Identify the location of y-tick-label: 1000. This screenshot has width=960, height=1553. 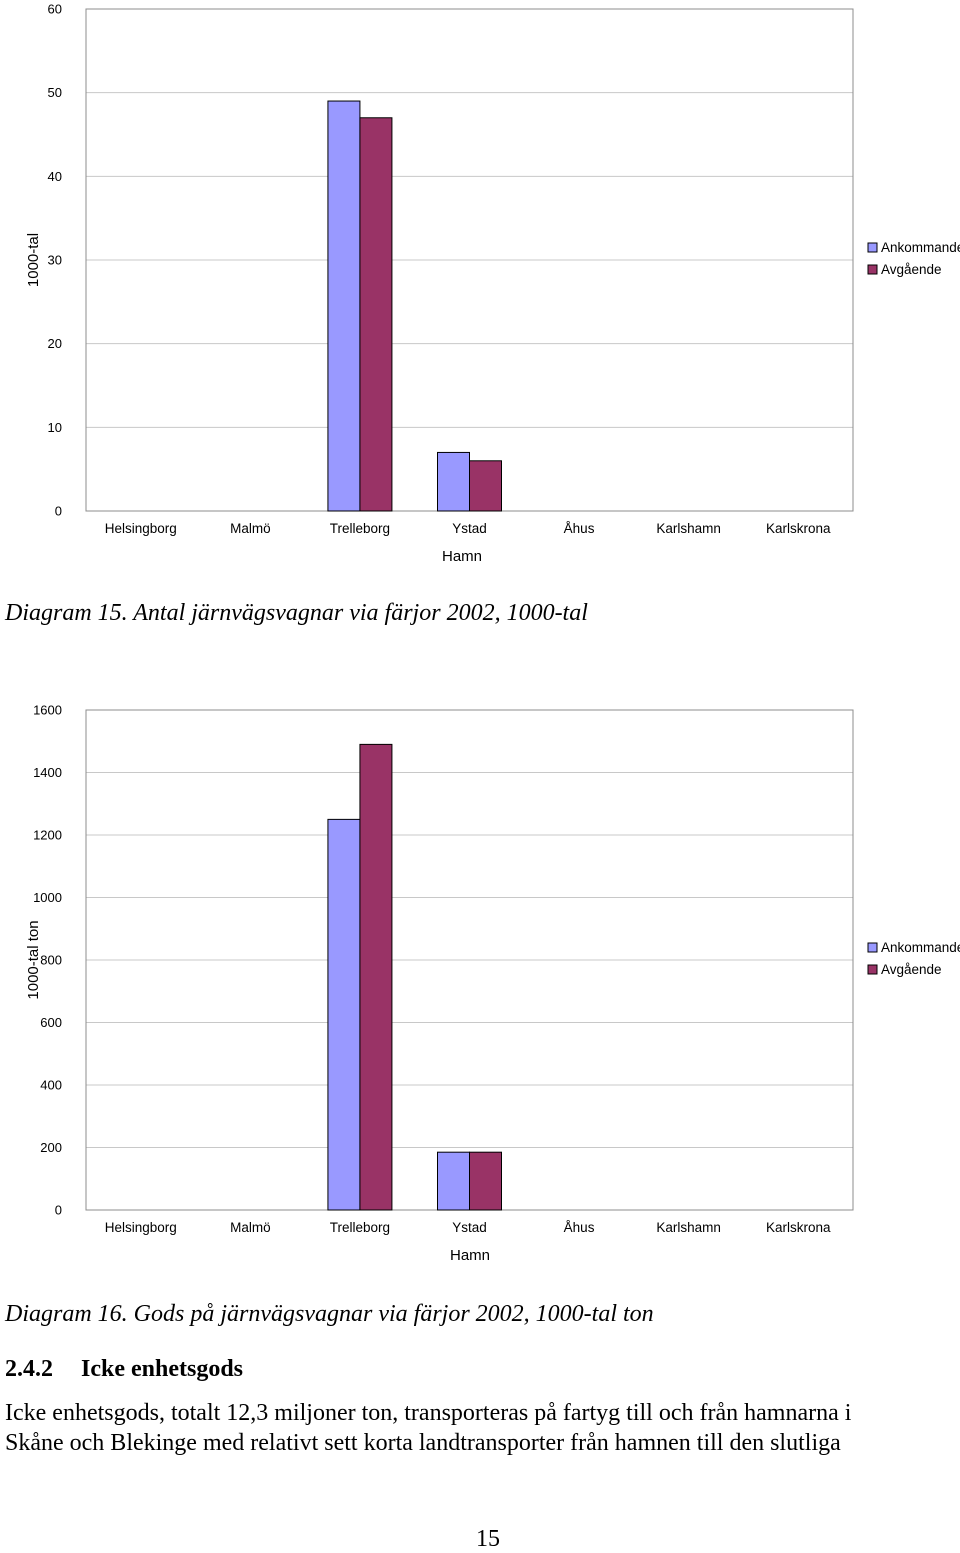
(47, 897).